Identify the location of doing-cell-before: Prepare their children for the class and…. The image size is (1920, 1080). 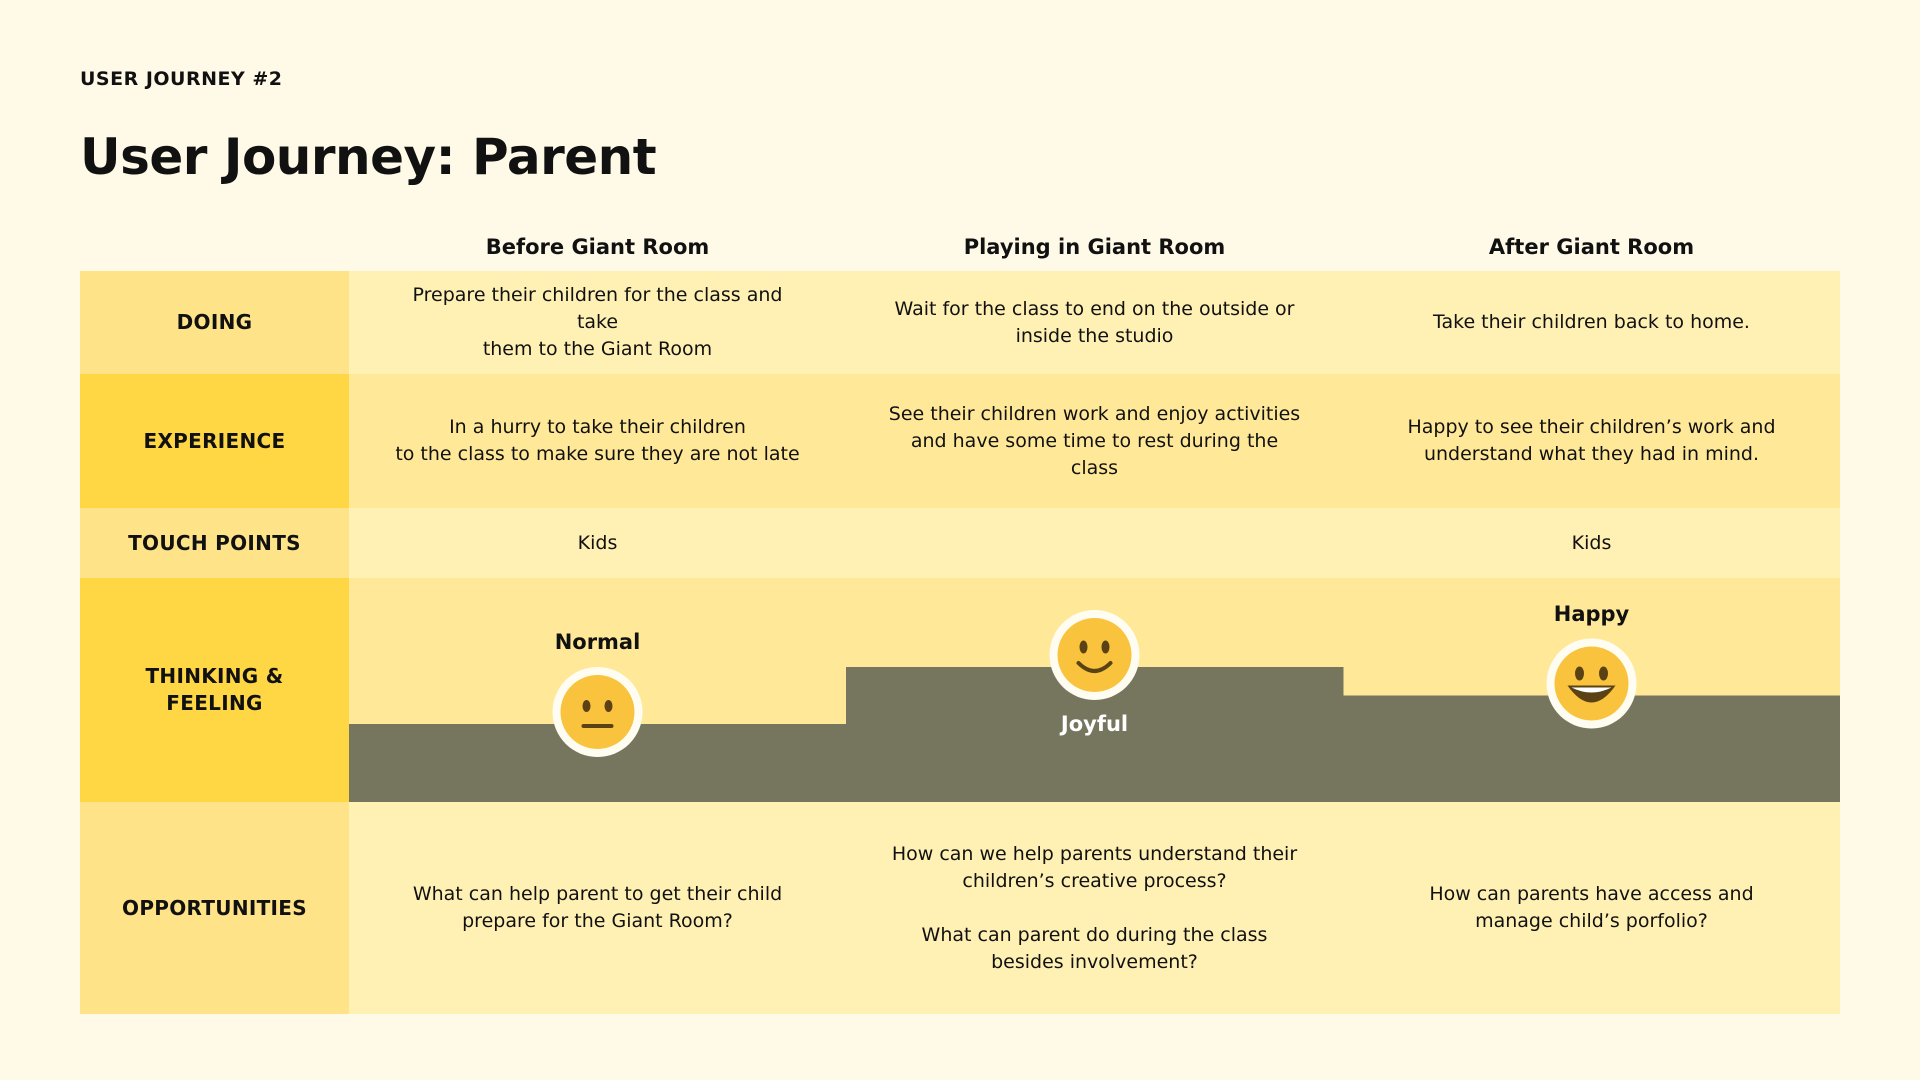
(597, 322).